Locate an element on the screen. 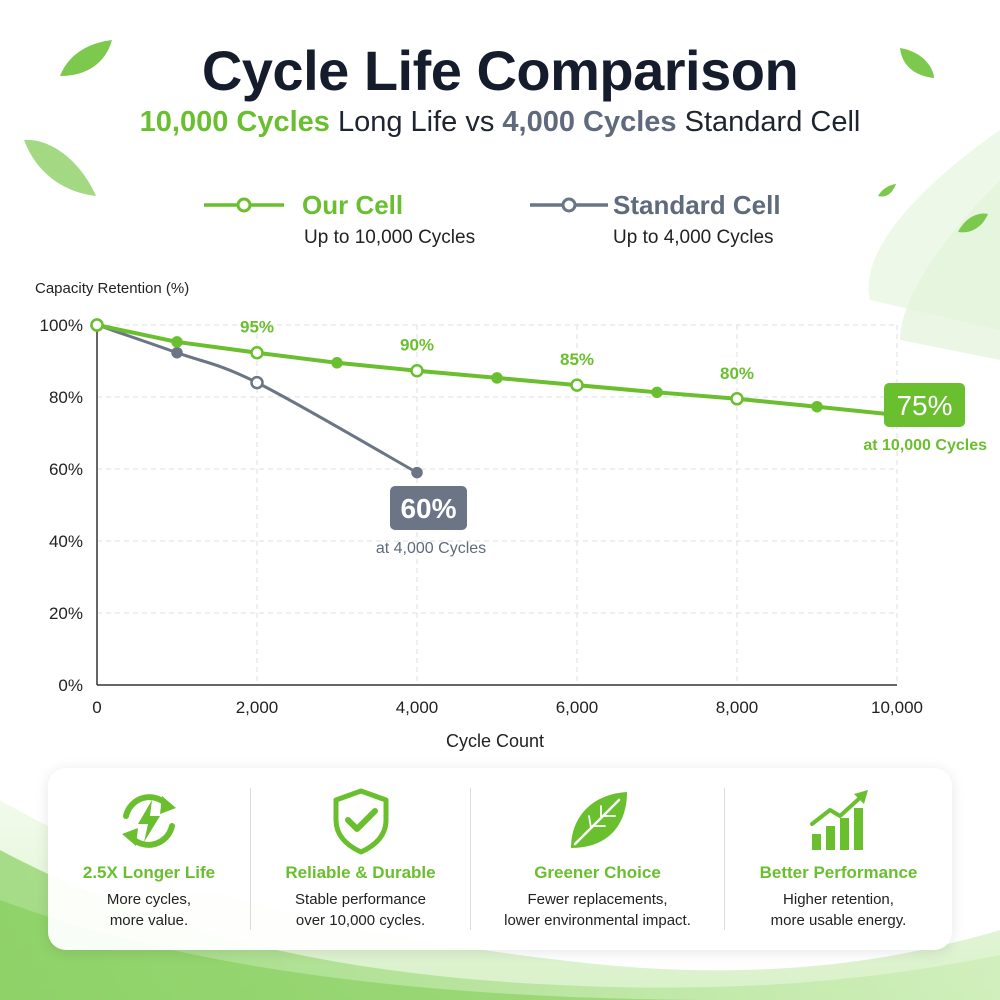 The image size is (1000, 1000). feature-description-line: Fewer replacements, is located at coordinates (597, 899).